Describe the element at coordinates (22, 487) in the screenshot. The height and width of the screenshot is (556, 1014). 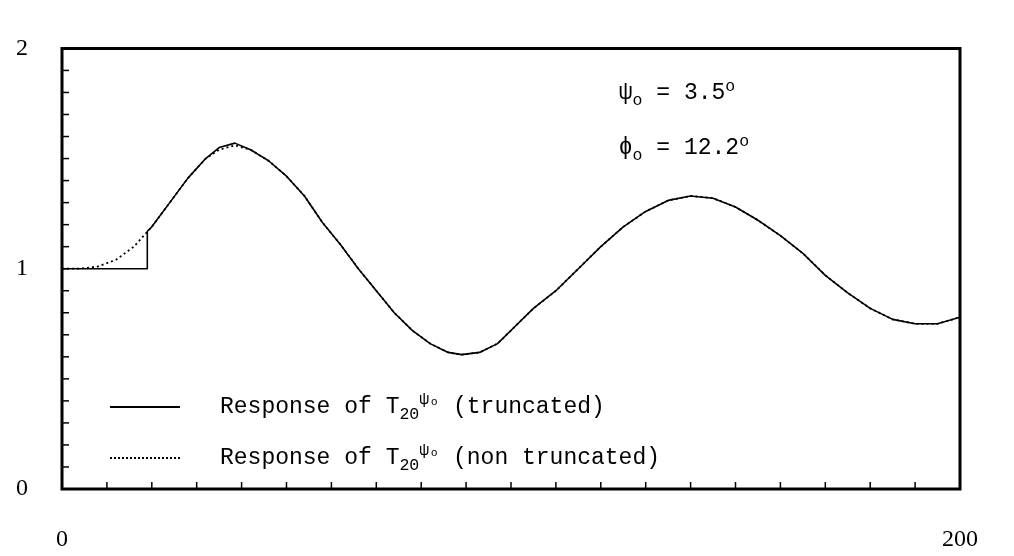
I see `y-tick-label: 0` at that location.